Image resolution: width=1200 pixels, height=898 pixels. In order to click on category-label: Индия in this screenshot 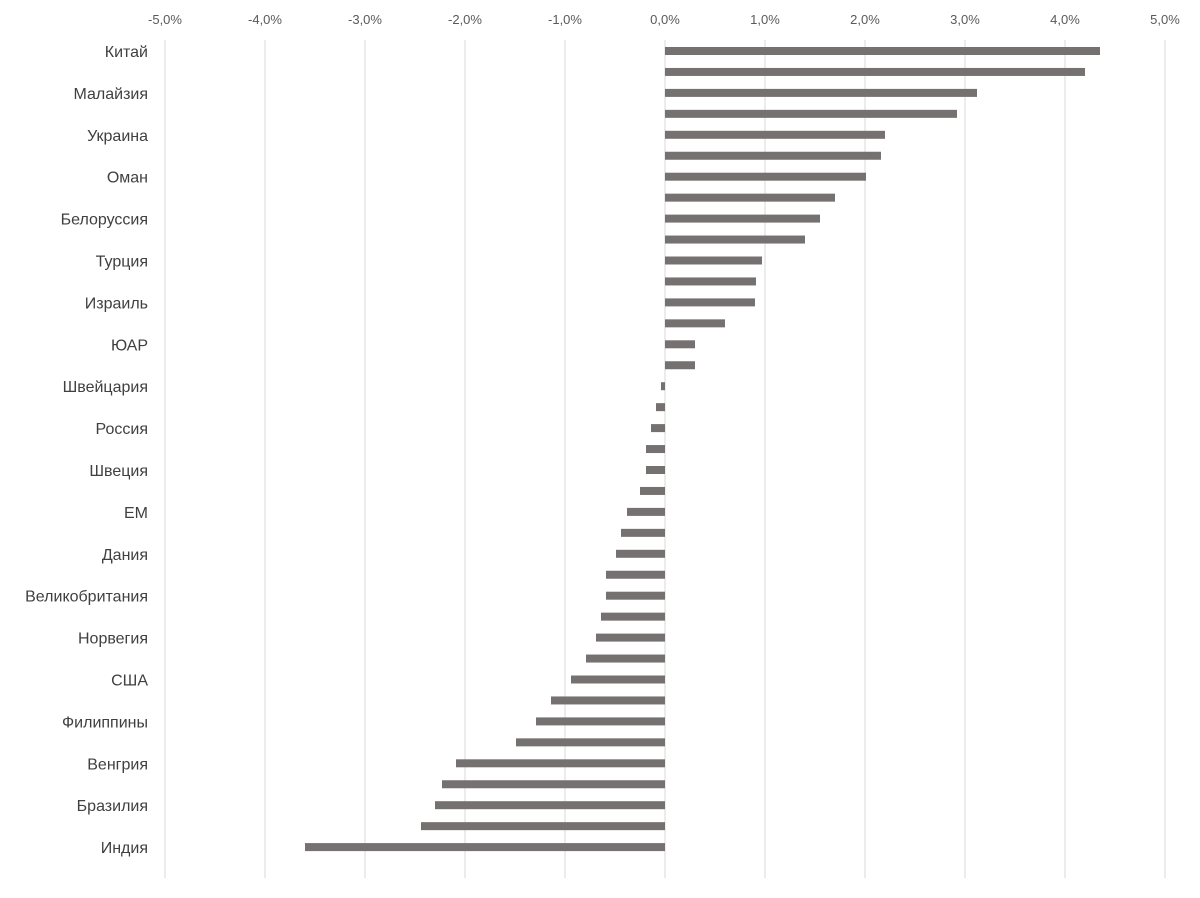, I will do `click(124, 848)`.